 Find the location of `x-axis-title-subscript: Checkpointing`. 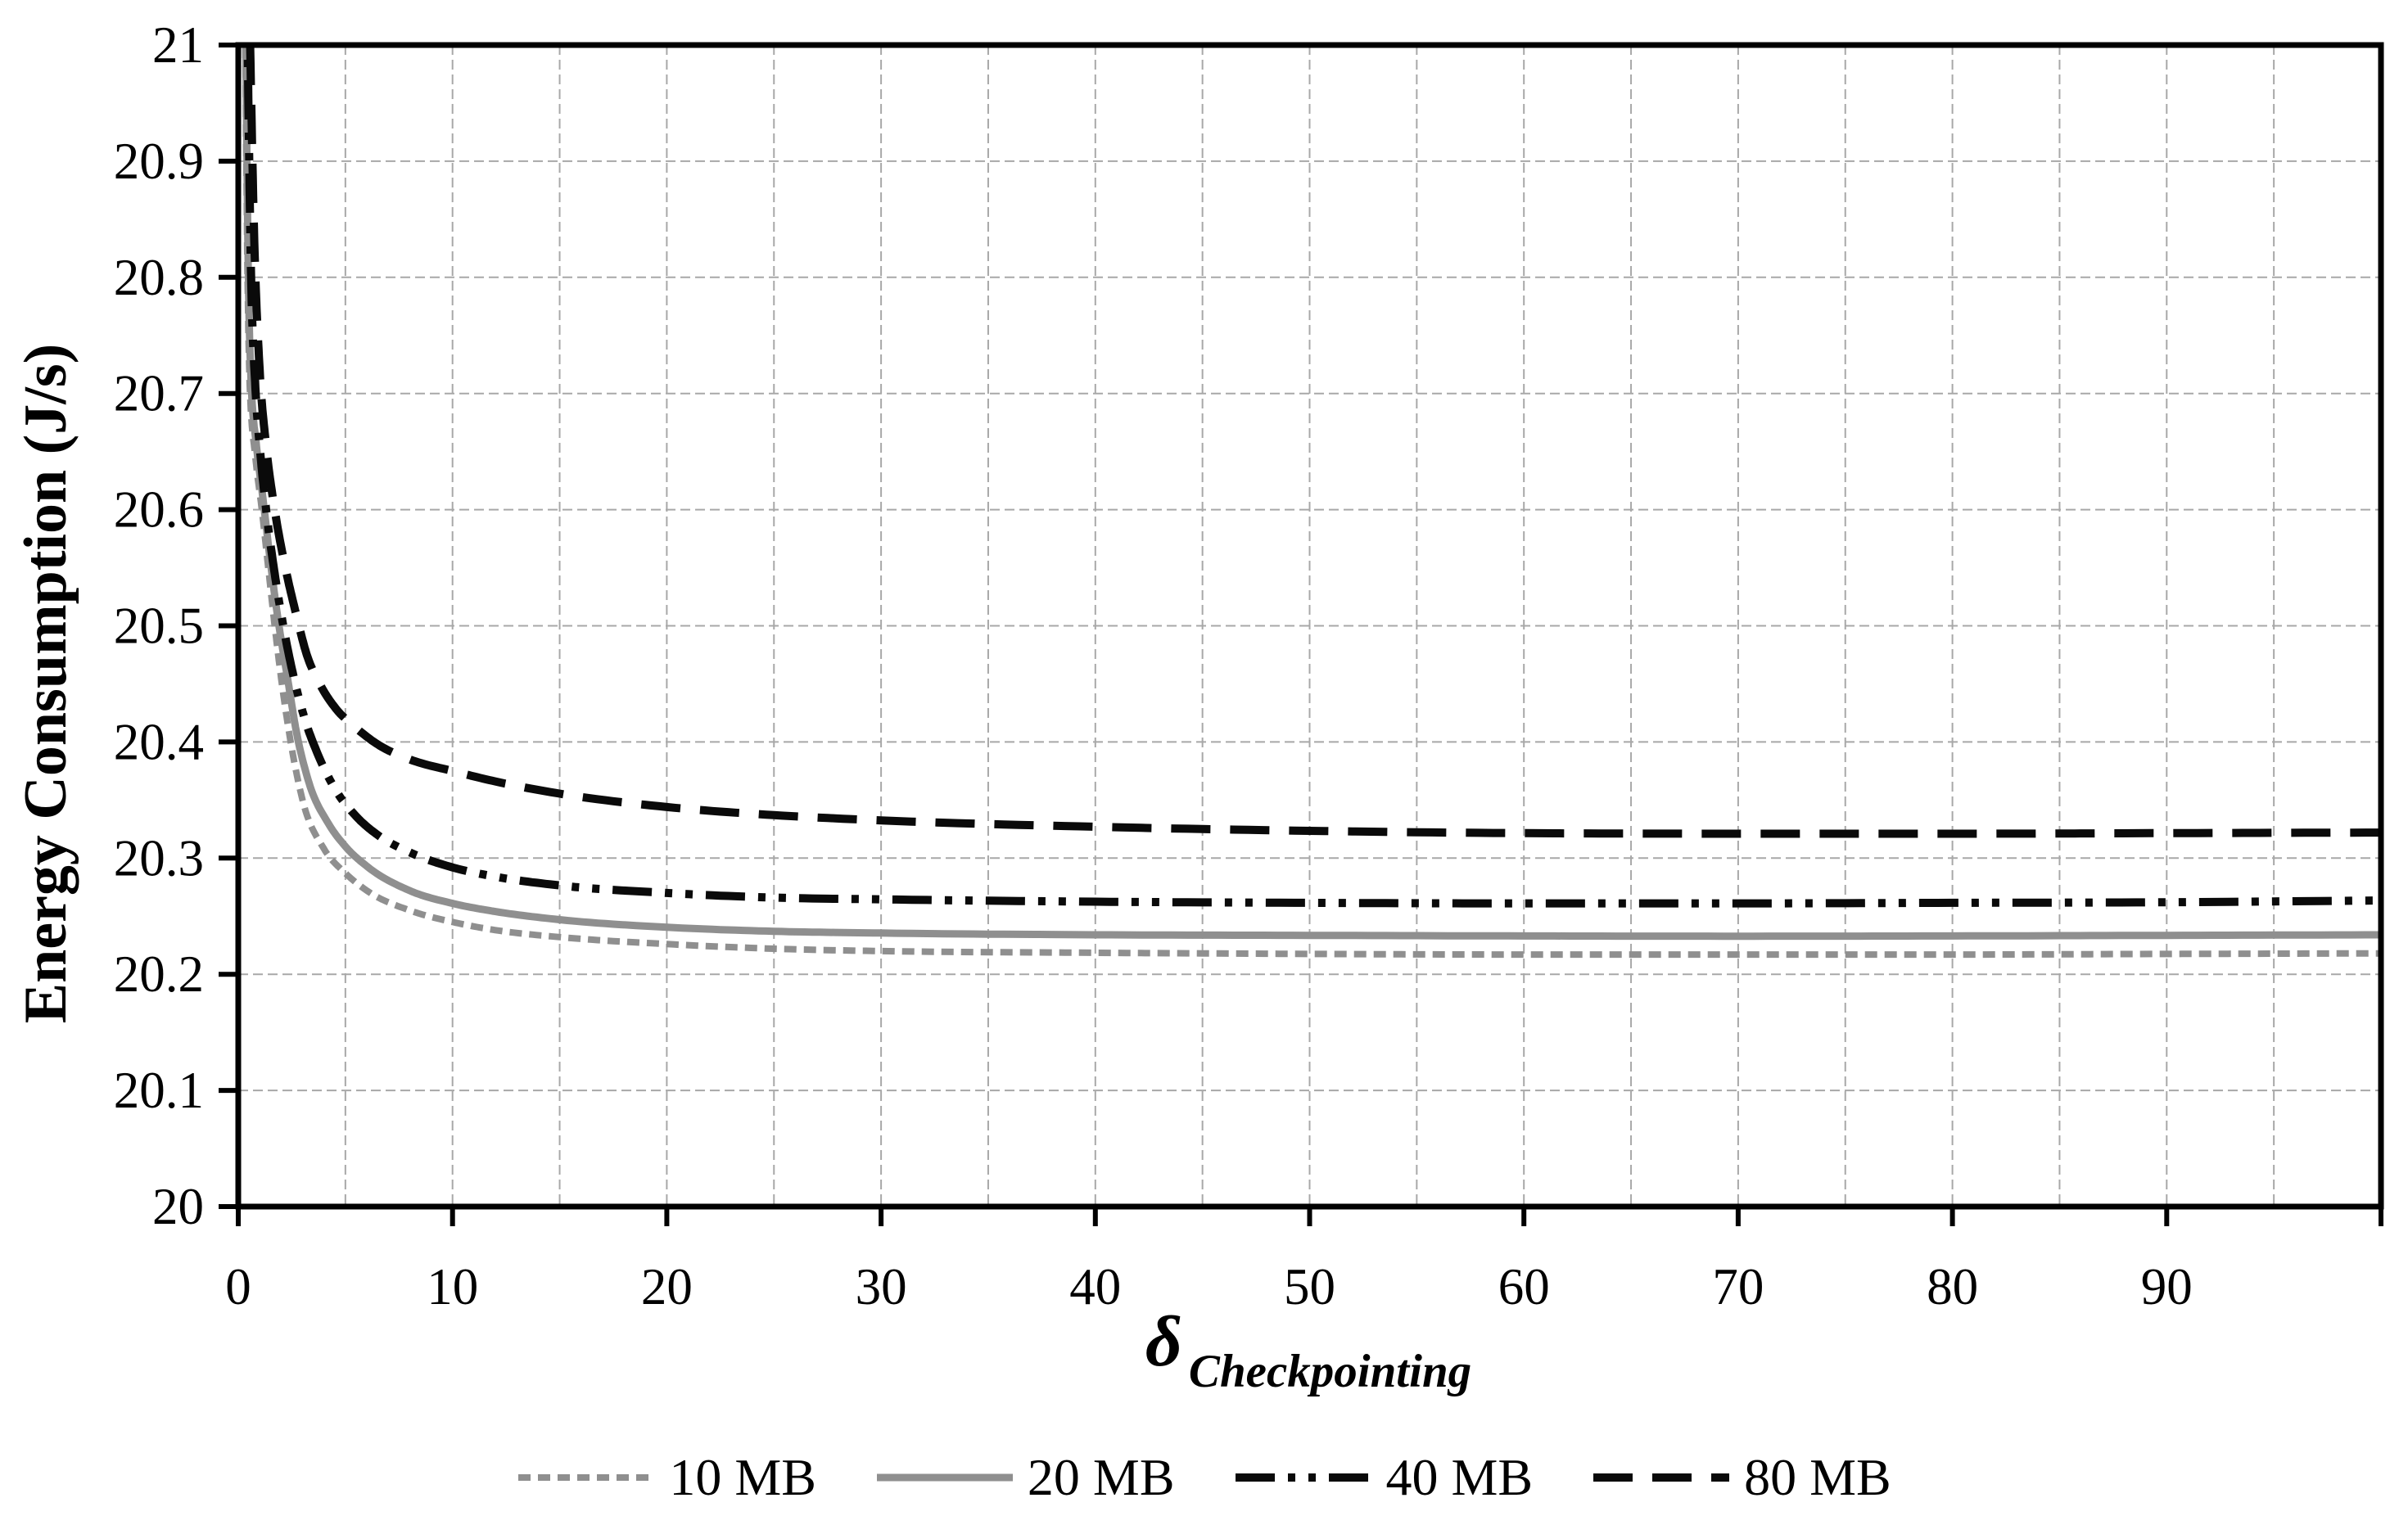

x-axis-title-subscript: Checkpointing is located at coordinates (1330, 1371).